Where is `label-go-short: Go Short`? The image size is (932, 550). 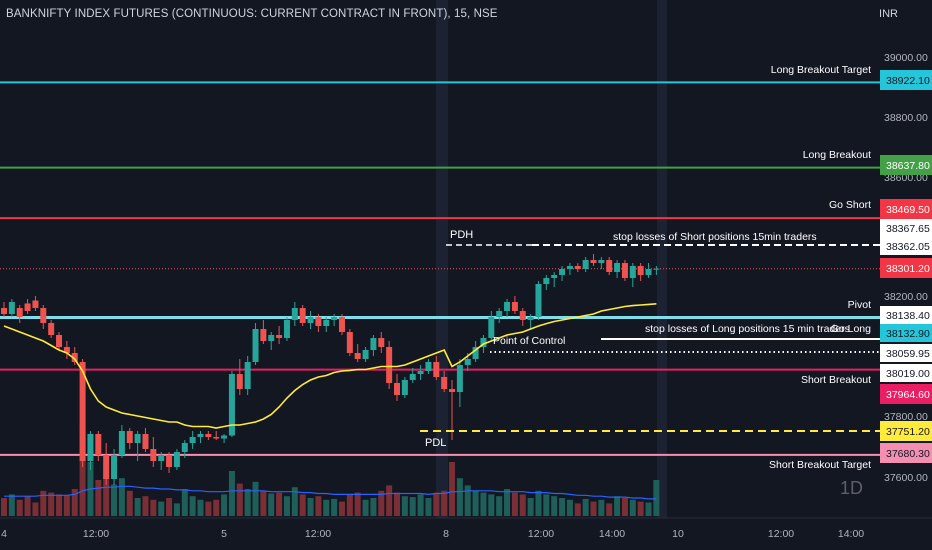 label-go-short: Go Short is located at coordinates (850, 205).